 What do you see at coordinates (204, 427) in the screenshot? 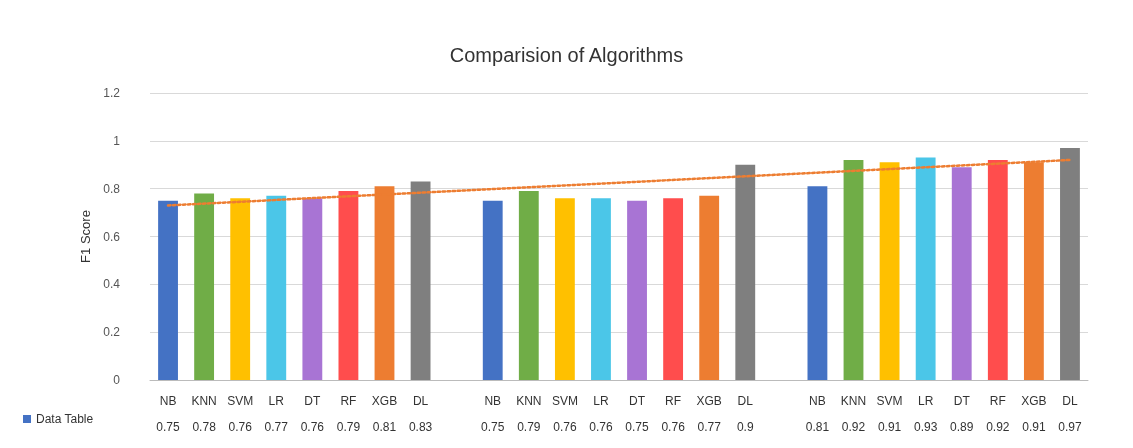
I see `data-label: 0.78` at bounding box center [204, 427].